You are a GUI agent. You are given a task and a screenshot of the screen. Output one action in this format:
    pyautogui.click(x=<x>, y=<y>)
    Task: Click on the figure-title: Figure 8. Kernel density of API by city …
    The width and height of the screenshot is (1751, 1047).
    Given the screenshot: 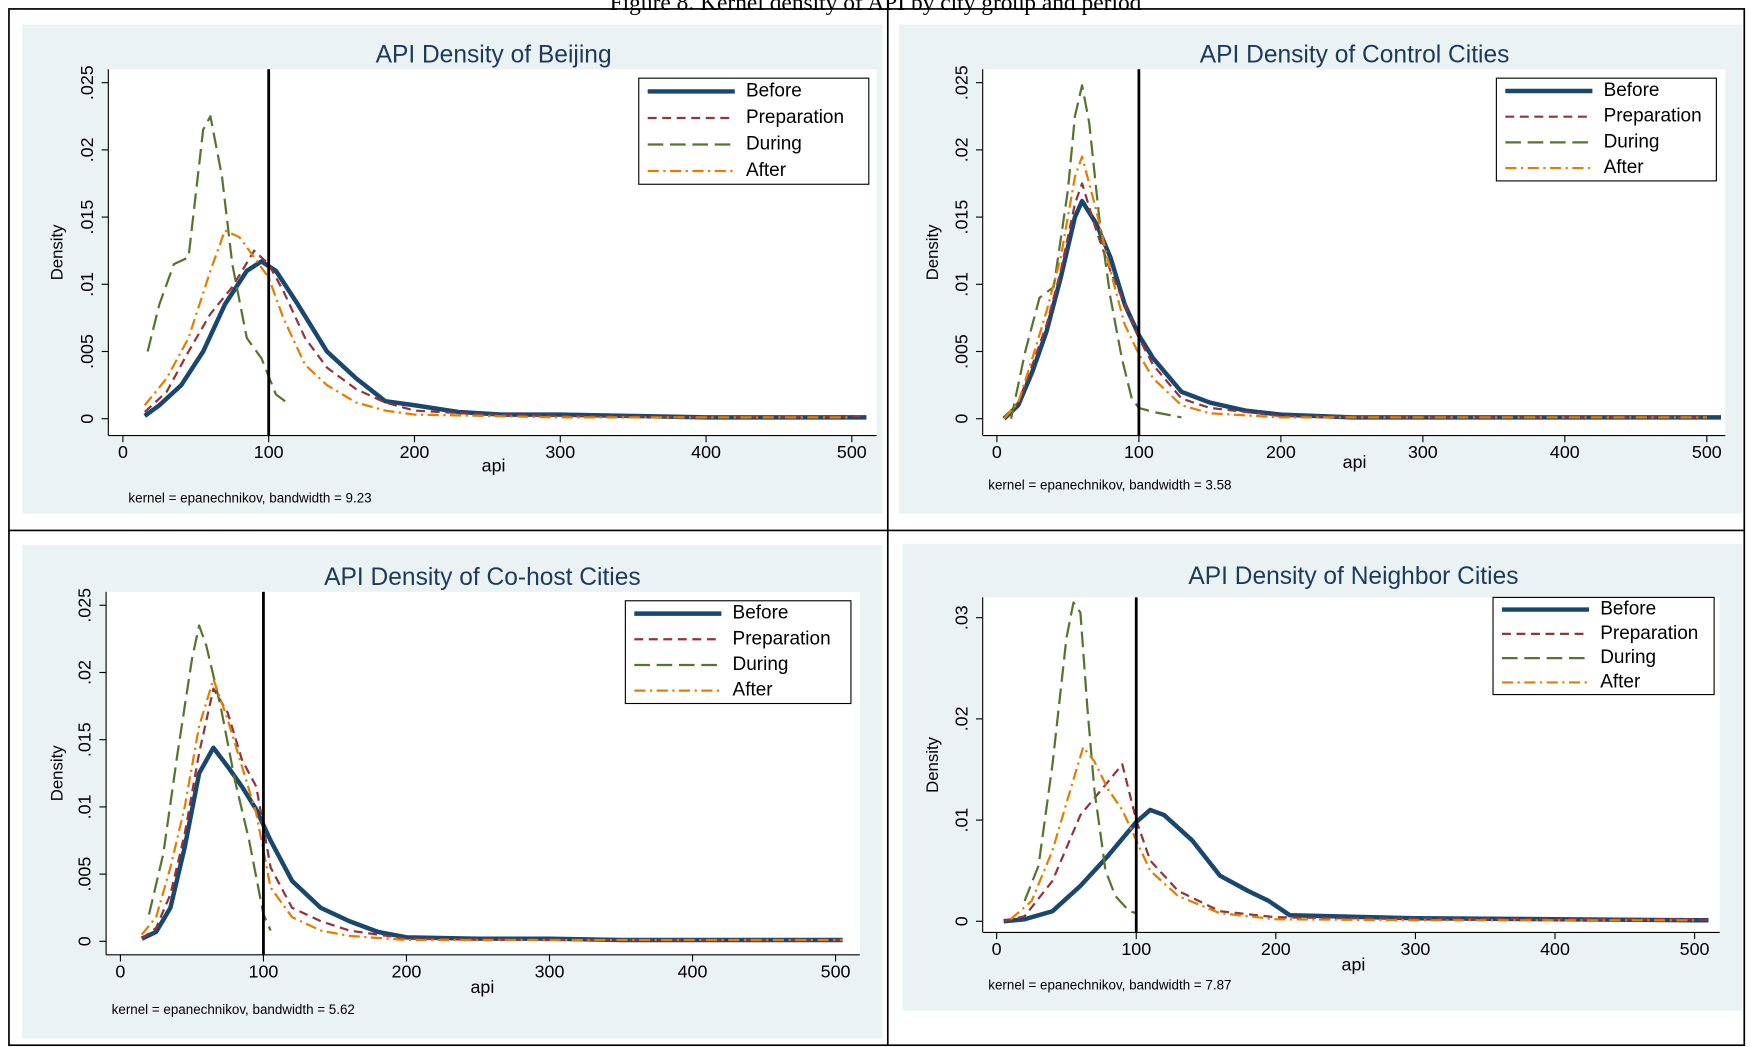 What is the action you would take?
    pyautogui.click(x=876, y=8)
    